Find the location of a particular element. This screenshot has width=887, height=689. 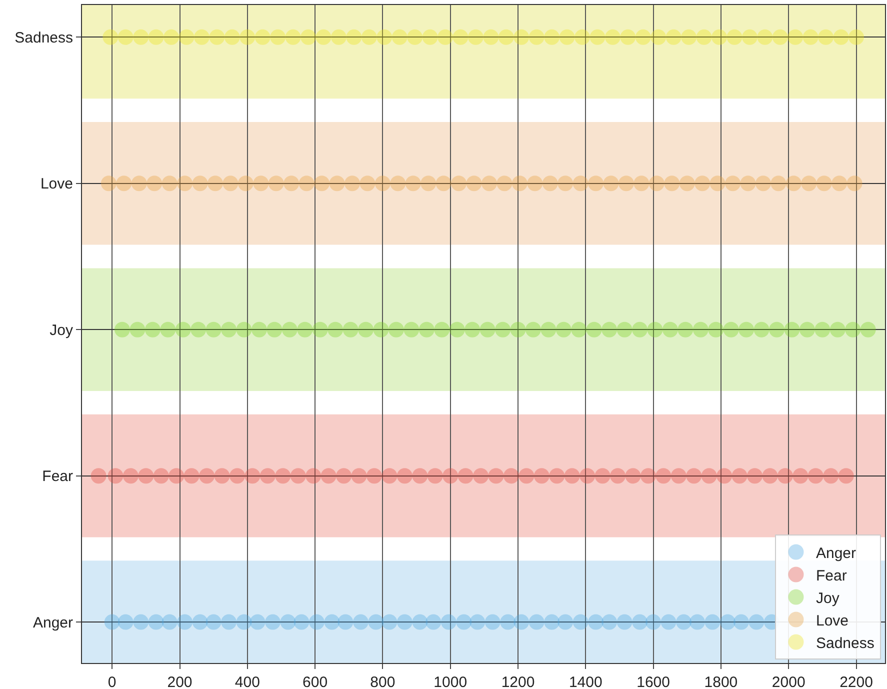

legend-label: Sadness is located at coordinates (845, 643).